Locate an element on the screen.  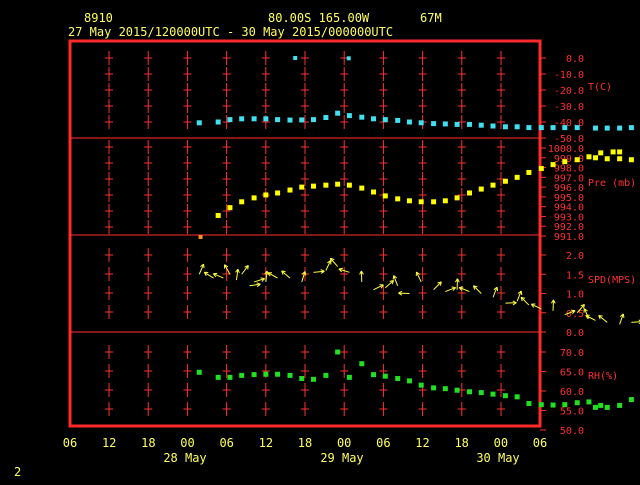
data-point-outlier is located at coordinates (349, 58).